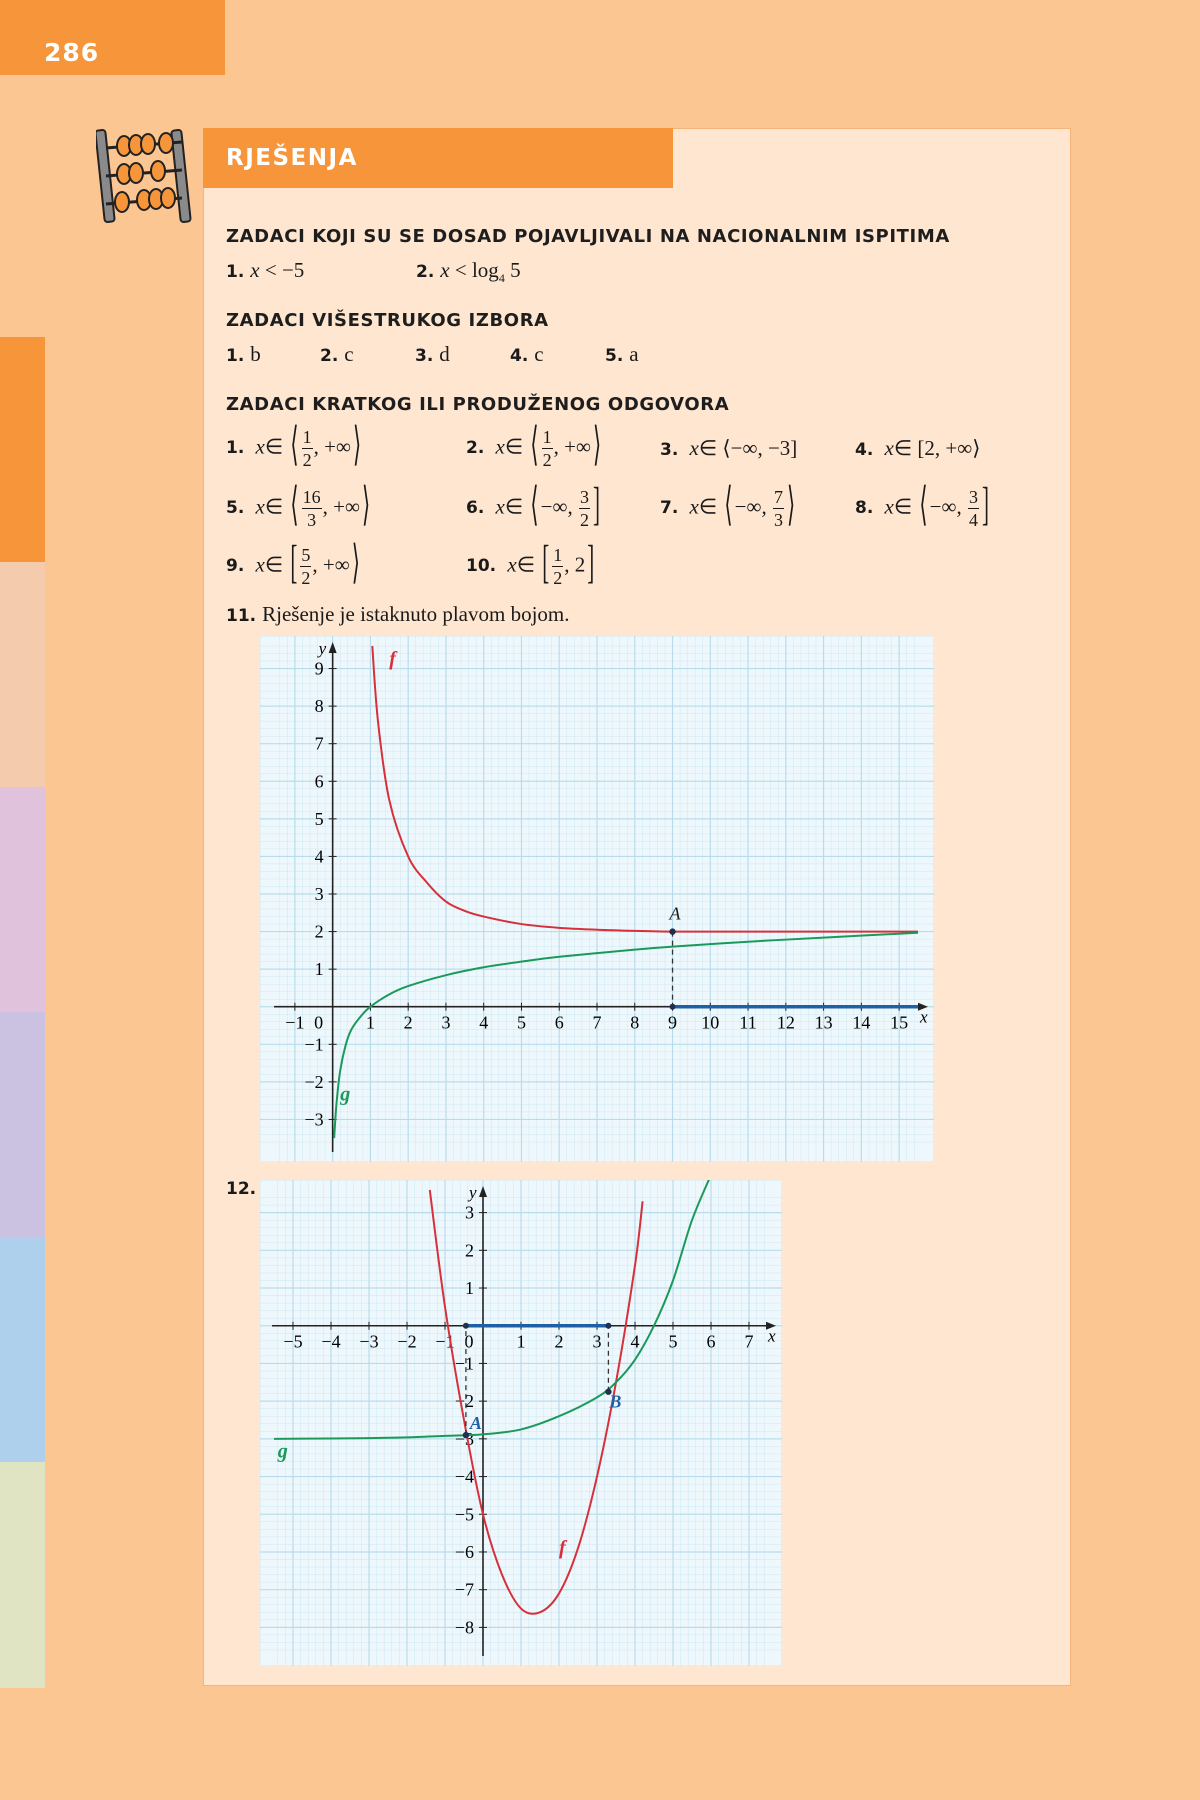  I want to click on title-bar, so click(438, 158).